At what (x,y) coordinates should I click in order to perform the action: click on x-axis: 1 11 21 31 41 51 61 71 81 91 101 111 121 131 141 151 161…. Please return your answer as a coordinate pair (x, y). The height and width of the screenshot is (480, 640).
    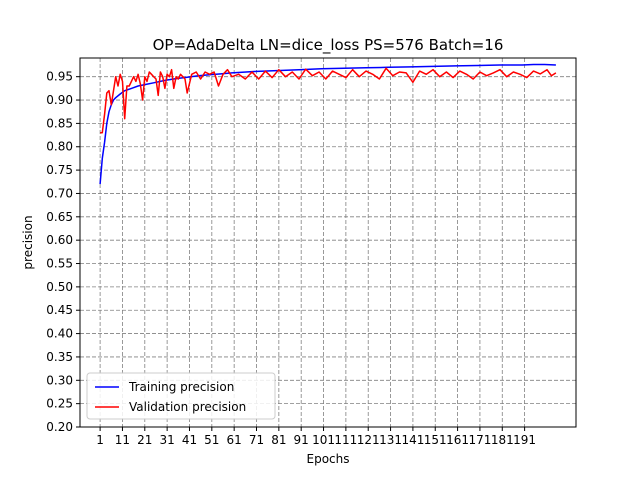
    Looking at the image, I should click on (316, 437).